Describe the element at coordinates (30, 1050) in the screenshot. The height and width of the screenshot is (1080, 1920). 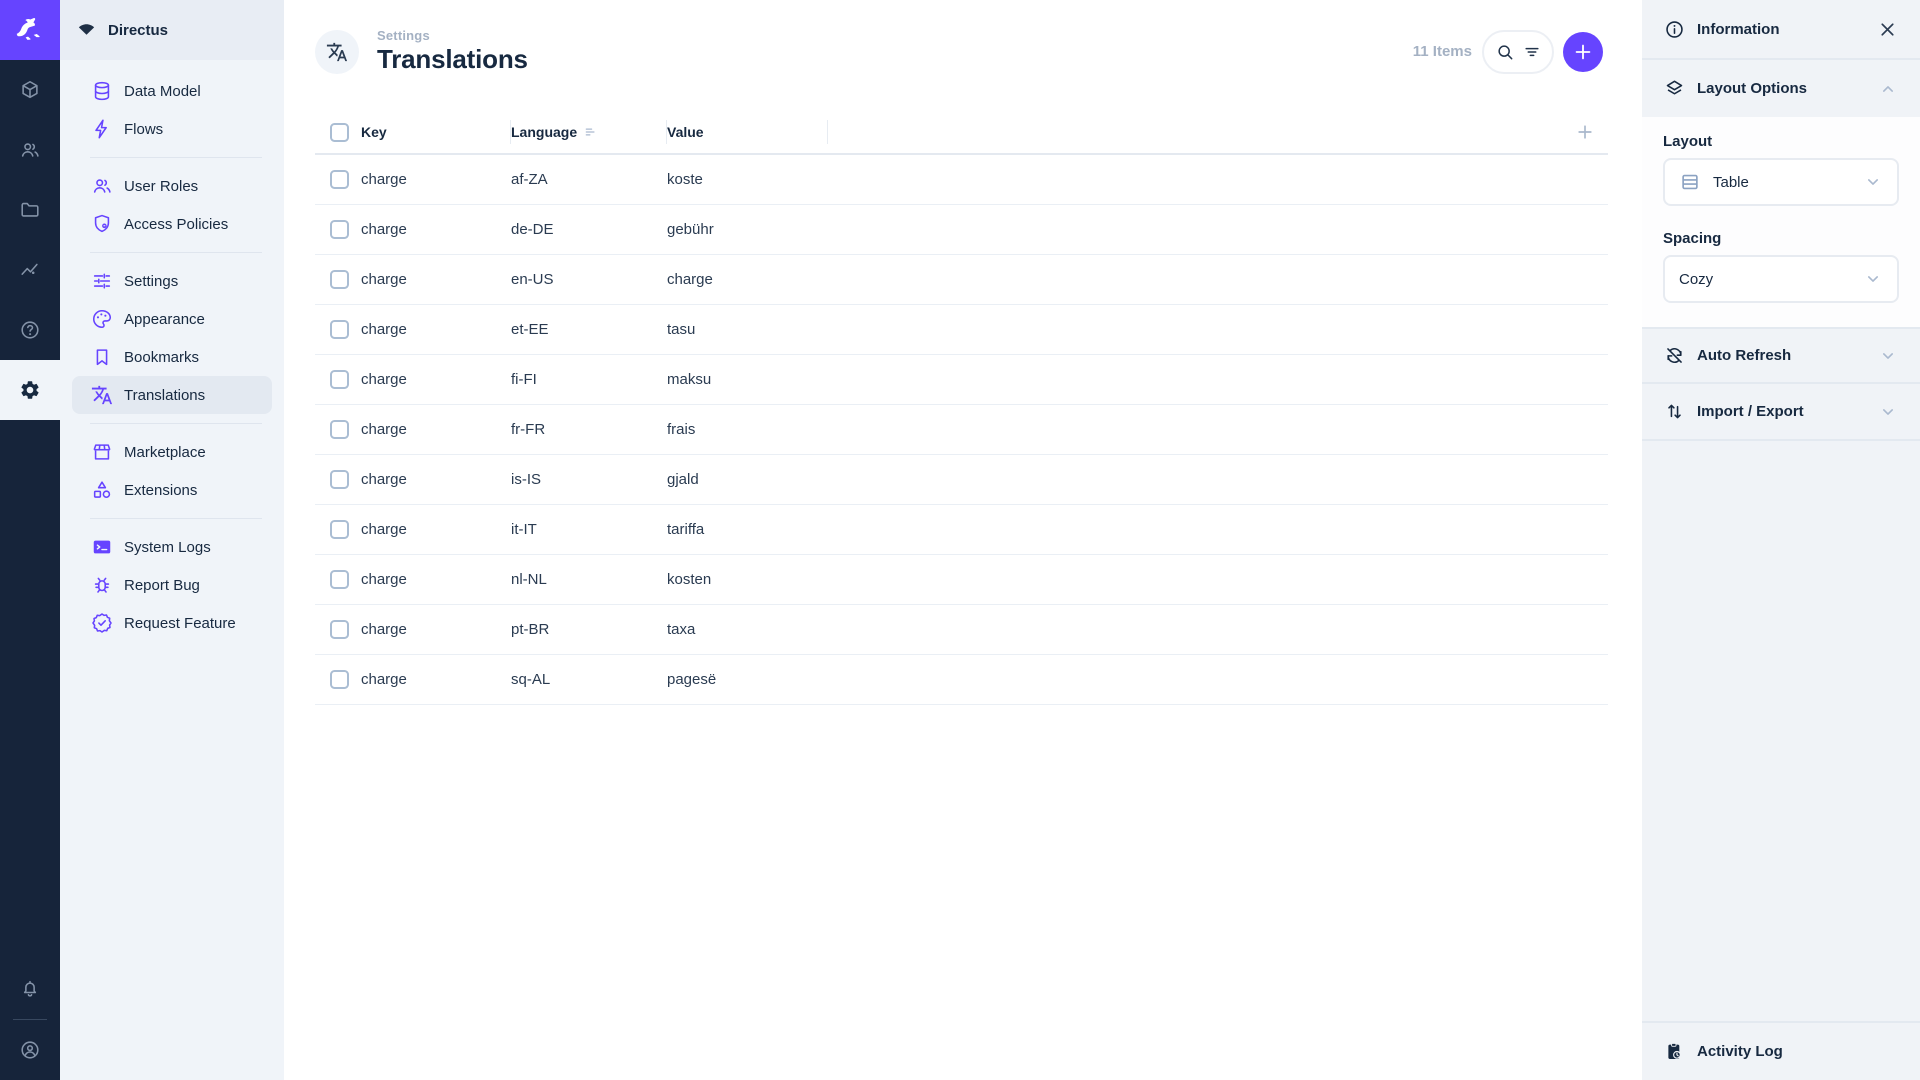
I see `user-menu-button` at that location.